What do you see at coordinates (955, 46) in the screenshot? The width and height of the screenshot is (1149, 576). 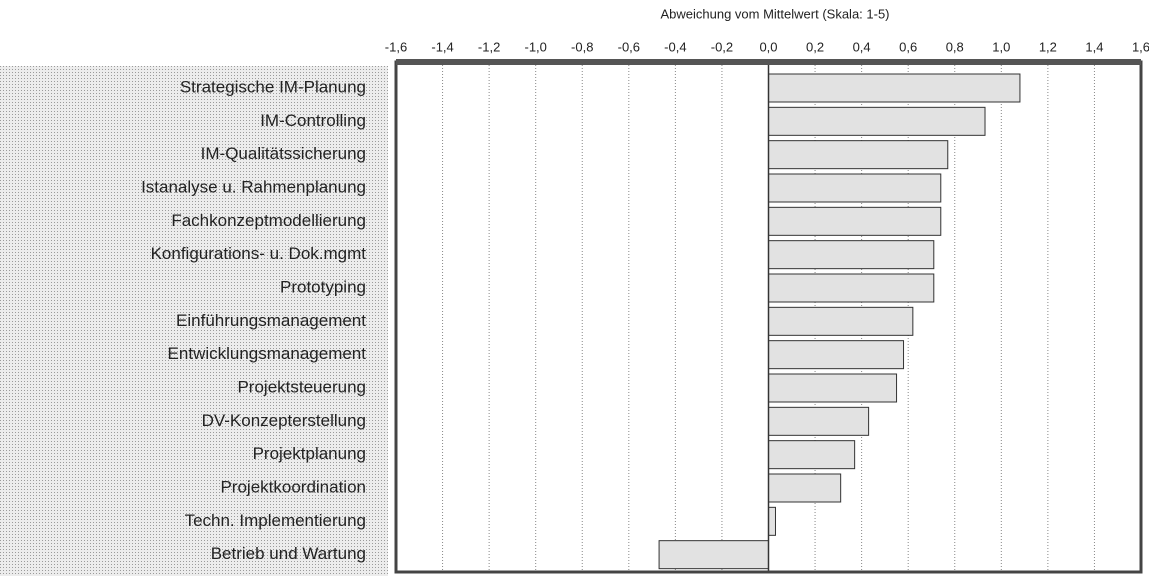 I see `x-tick-label: 0,8` at bounding box center [955, 46].